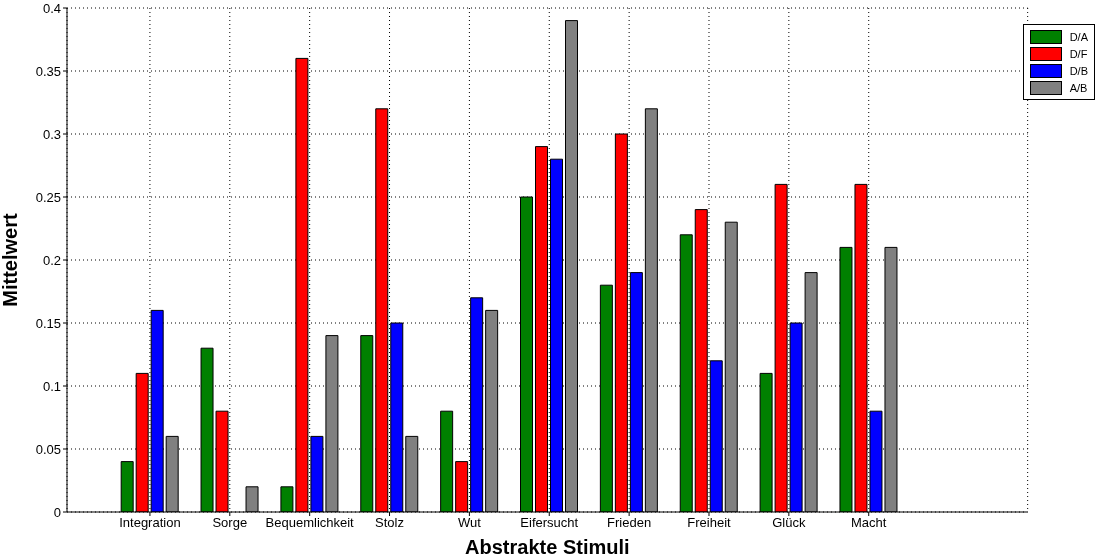 This screenshot has width=1107, height=559. I want to click on x-axis-title: Abstrakte Stimuli, so click(547, 547).